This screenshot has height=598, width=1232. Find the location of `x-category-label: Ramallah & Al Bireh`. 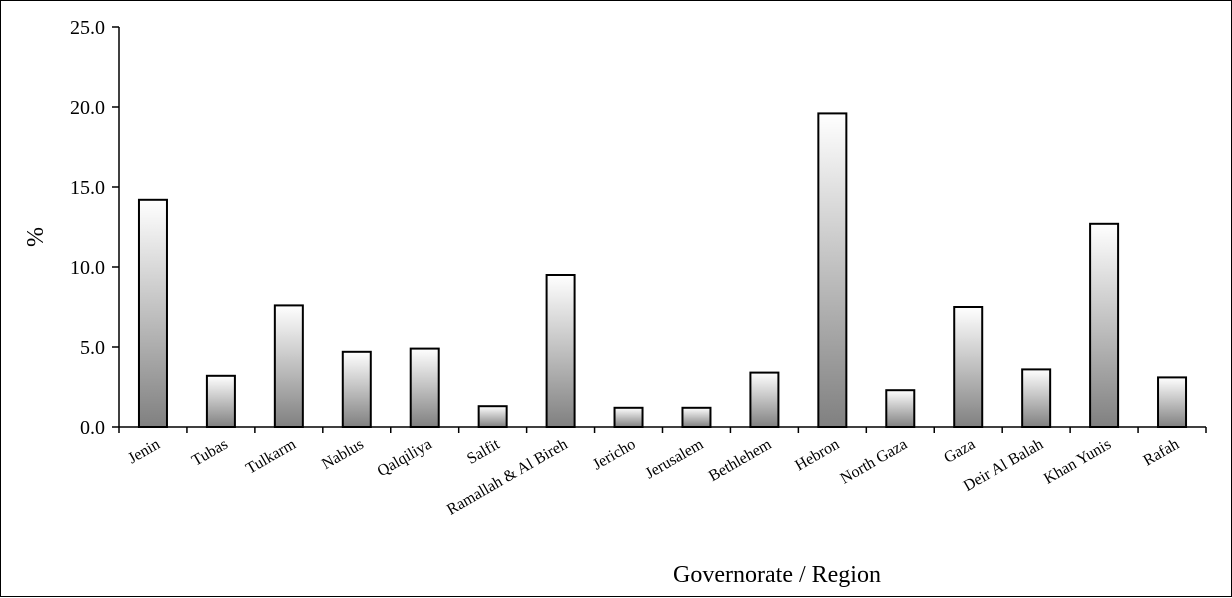

x-category-label: Ramallah & Al Bireh is located at coordinates (507, 477).